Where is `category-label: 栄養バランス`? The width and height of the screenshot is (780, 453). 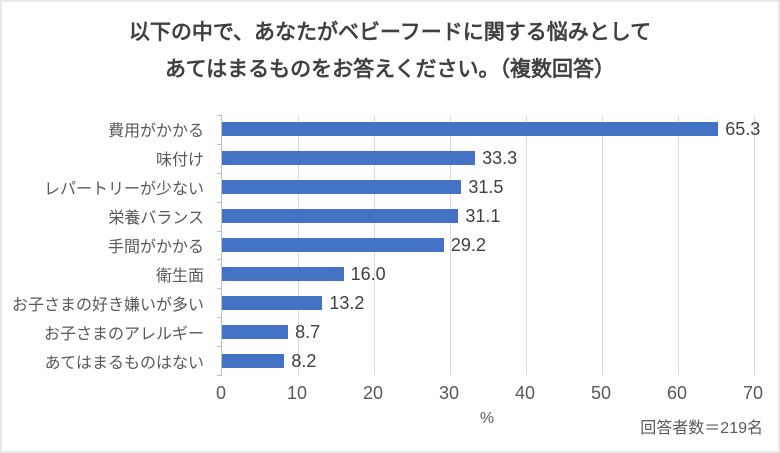 category-label: 栄養バランス is located at coordinates (156, 219).